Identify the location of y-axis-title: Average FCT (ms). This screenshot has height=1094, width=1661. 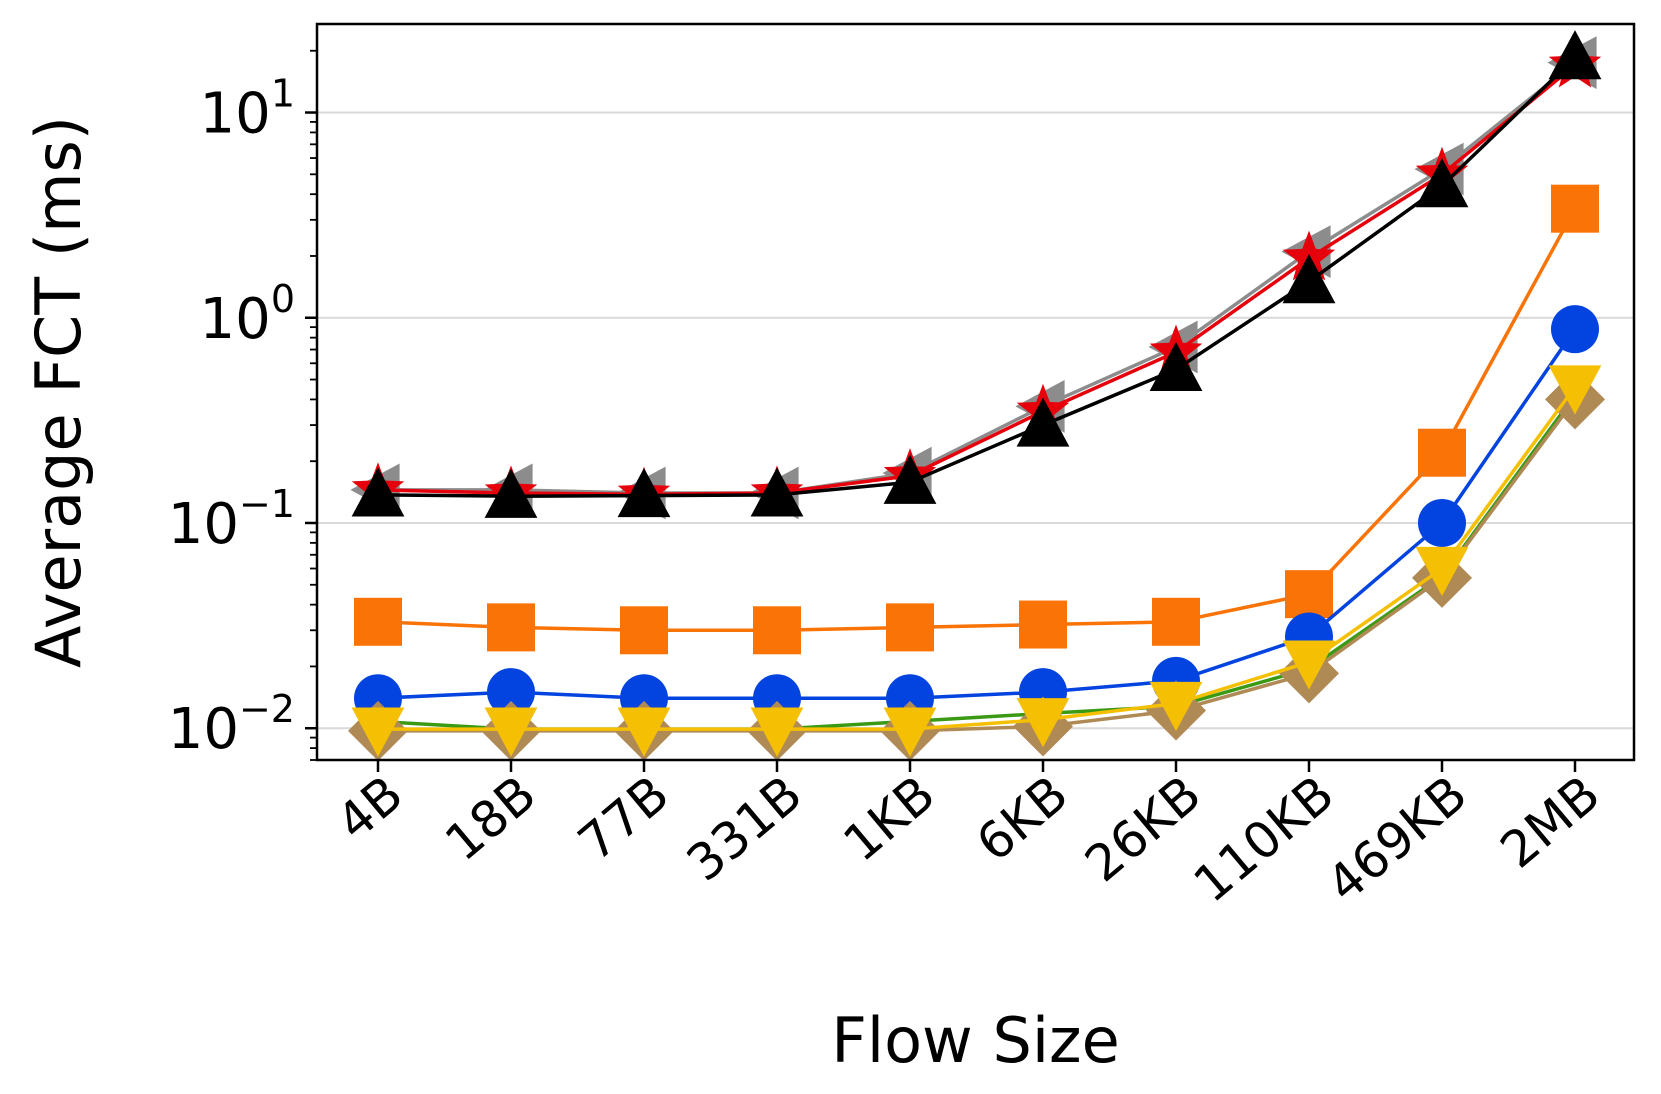
(58, 392).